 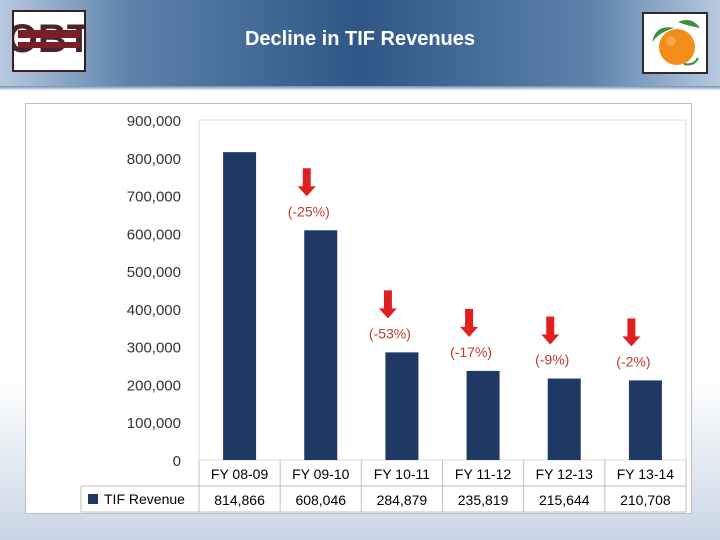 I want to click on percent-change-label: (-53%), so click(x=390, y=333).